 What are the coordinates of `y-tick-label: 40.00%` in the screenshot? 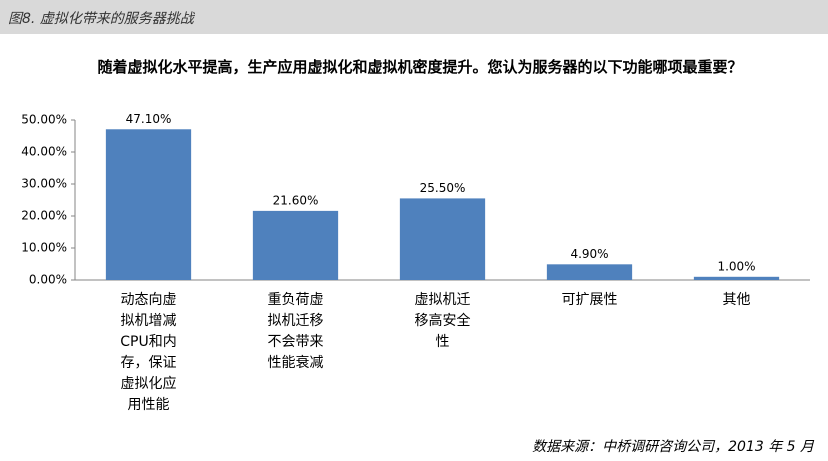 It's located at (44, 152).